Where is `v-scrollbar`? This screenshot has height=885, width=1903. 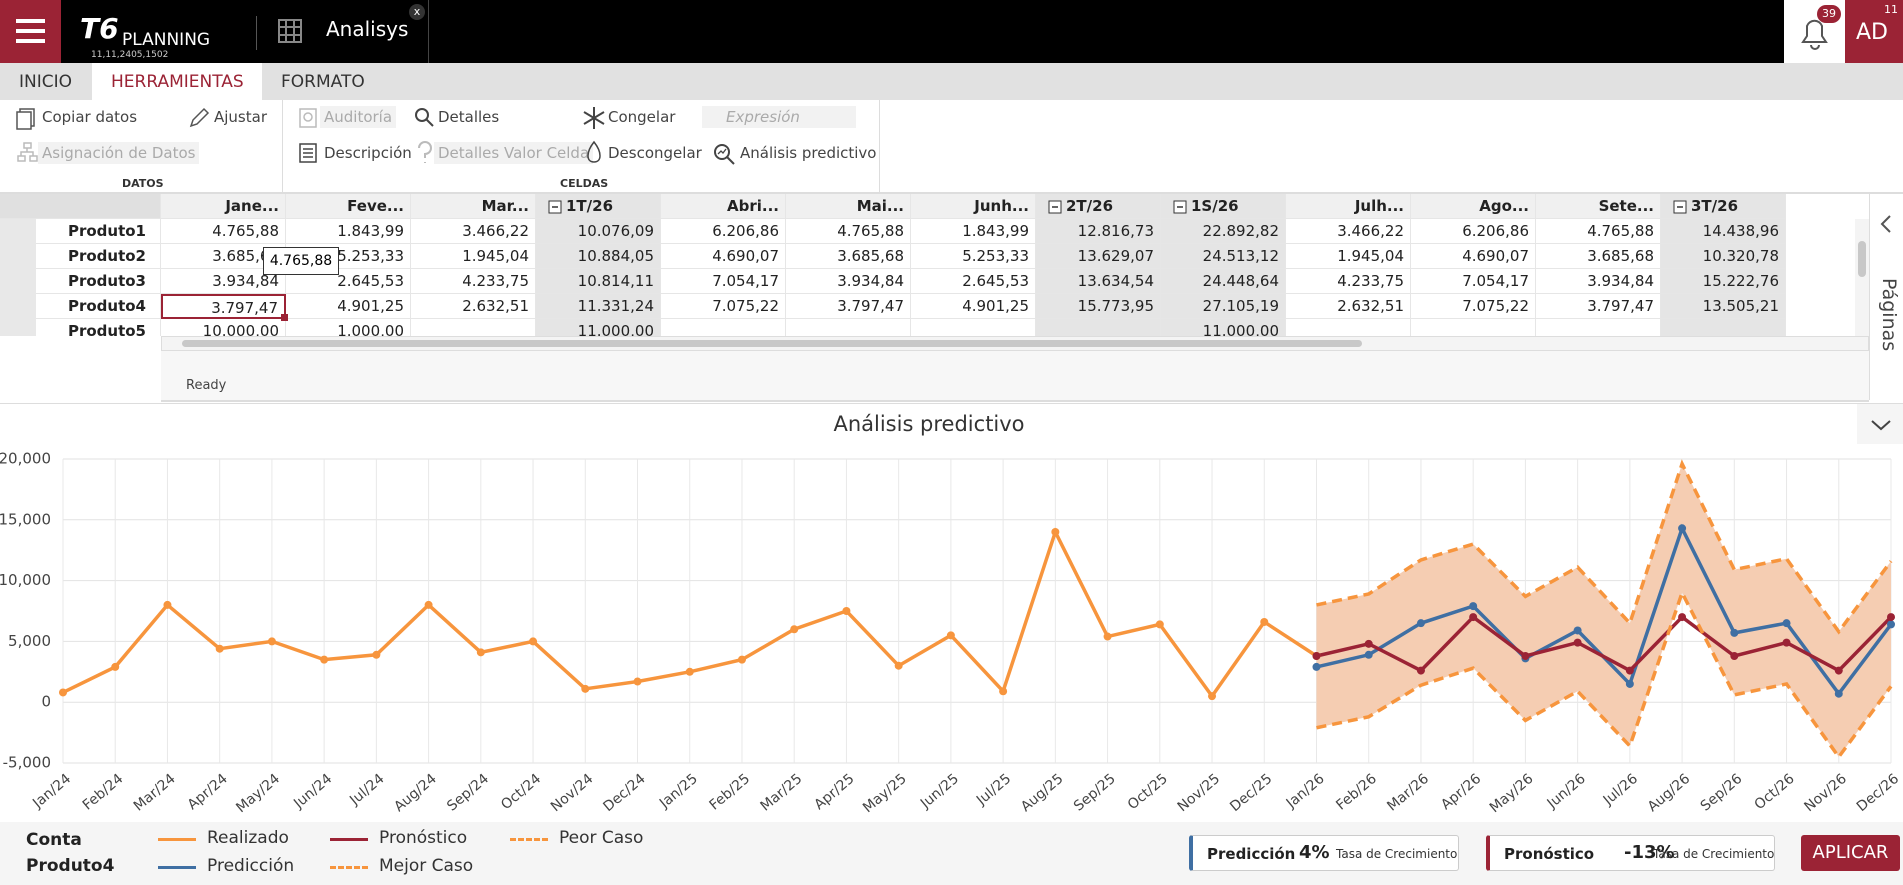 v-scrollbar is located at coordinates (1862, 277).